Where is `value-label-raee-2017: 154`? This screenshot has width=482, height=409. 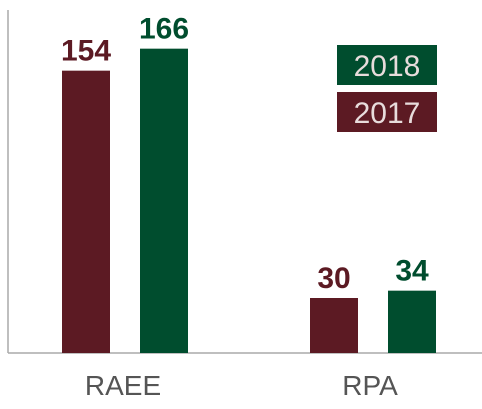 value-label-raee-2017: 154 is located at coordinates (86, 51).